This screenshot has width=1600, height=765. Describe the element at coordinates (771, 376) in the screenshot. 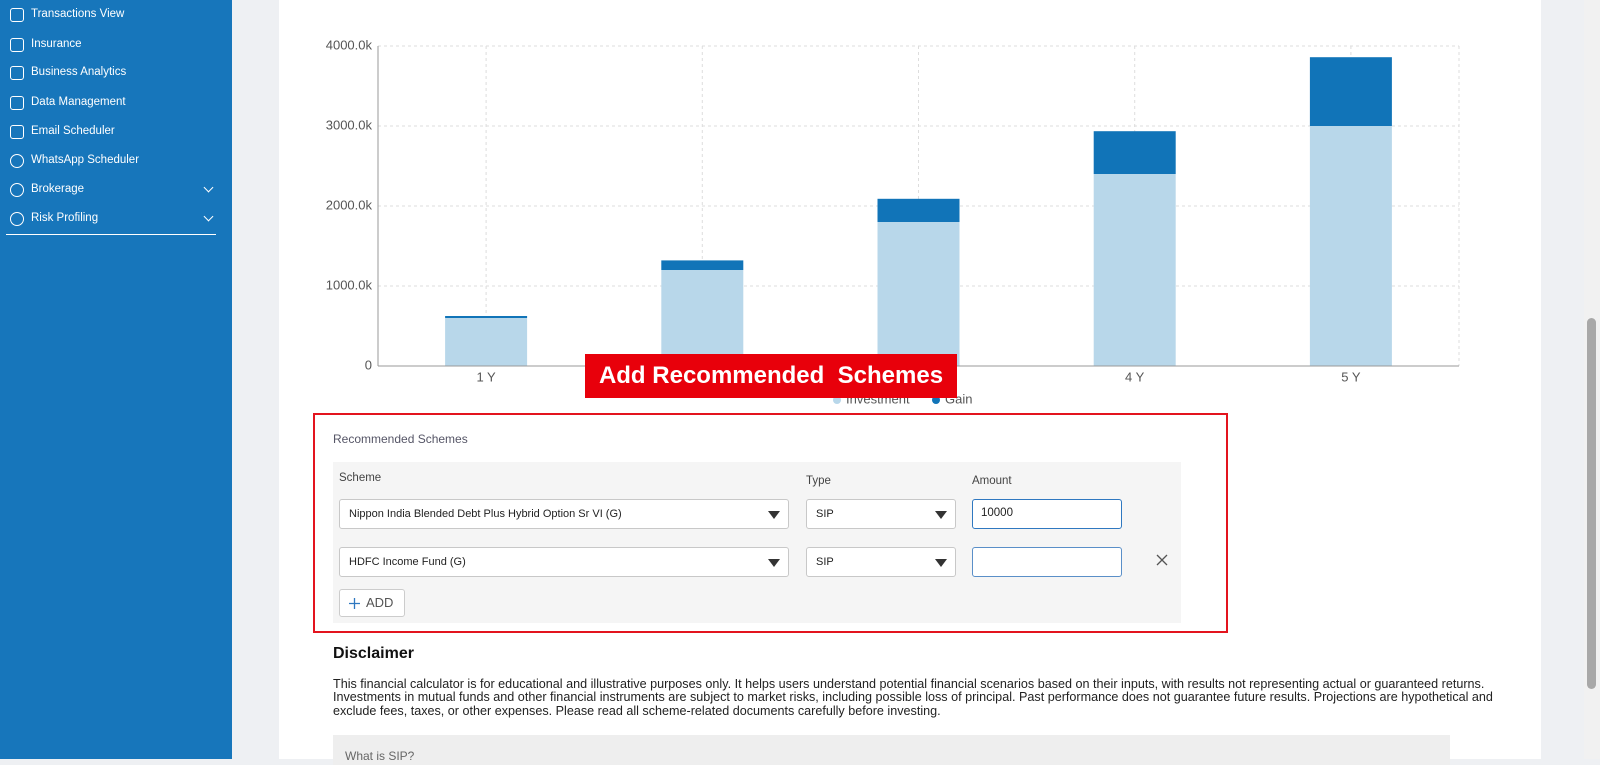

I see `annotation-banner: Add Recommended Schemes` at that location.